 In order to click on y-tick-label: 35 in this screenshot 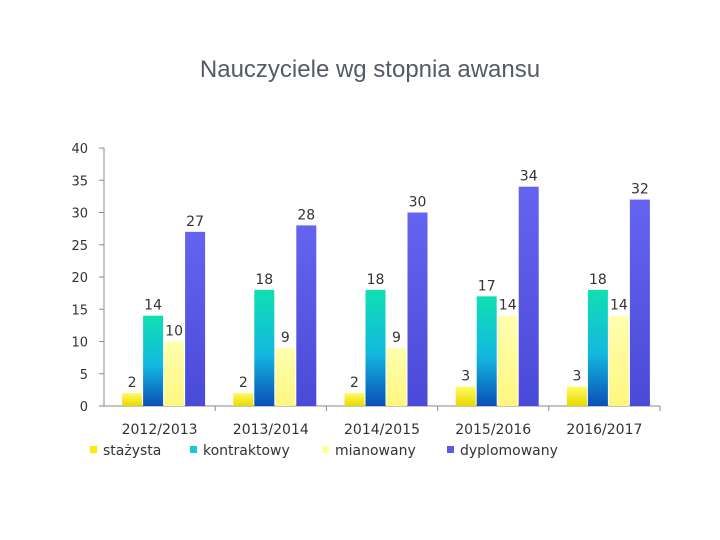, I will do `click(79, 181)`.